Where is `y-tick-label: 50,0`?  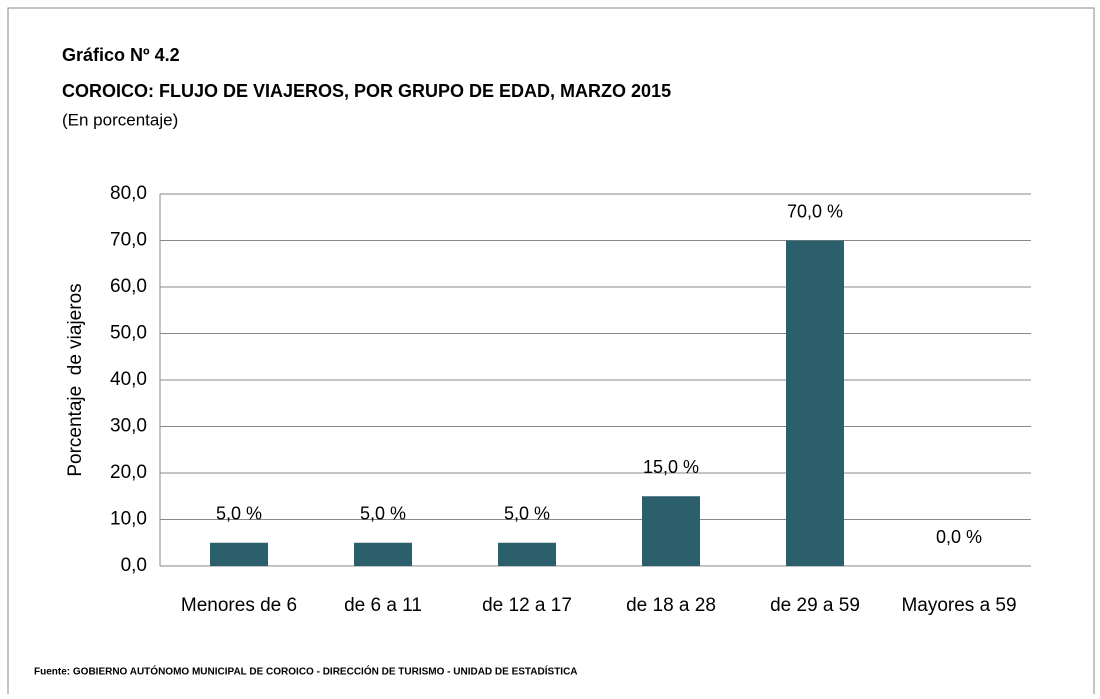
y-tick-label: 50,0 is located at coordinates (128, 333).